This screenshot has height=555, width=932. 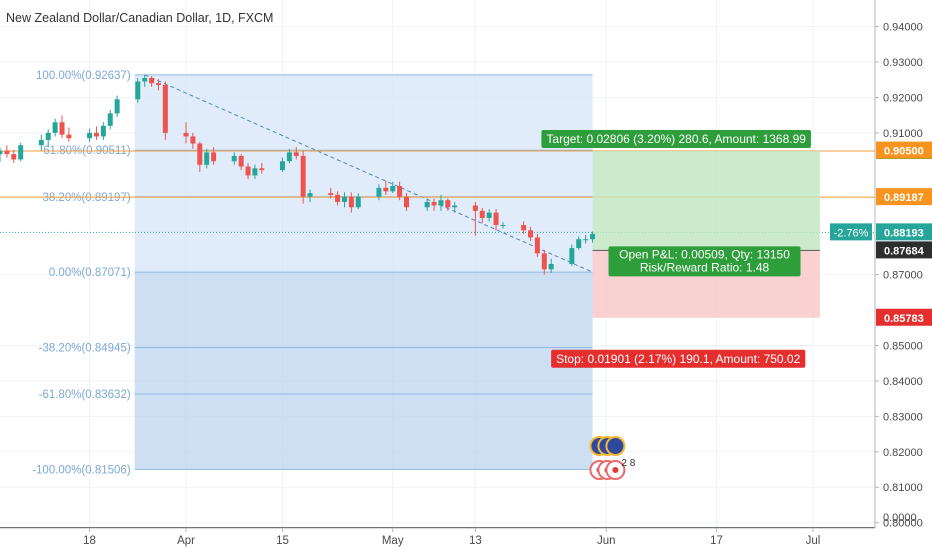 What do you see at coordinates (612, 458) in the screenshot?
I see `event-badge: 2 8` at bounding box center [612, 458].